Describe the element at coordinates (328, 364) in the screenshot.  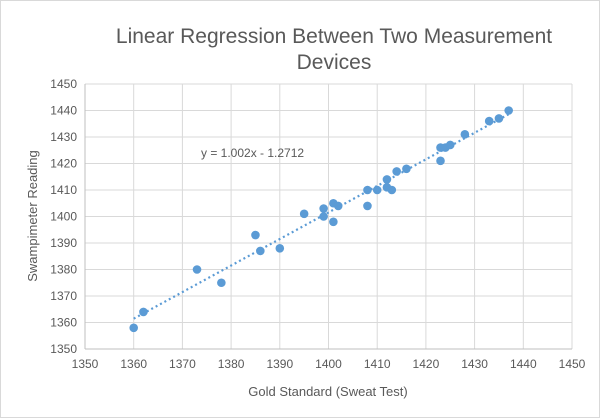
I see `x-tick-label: 1400` at that location.